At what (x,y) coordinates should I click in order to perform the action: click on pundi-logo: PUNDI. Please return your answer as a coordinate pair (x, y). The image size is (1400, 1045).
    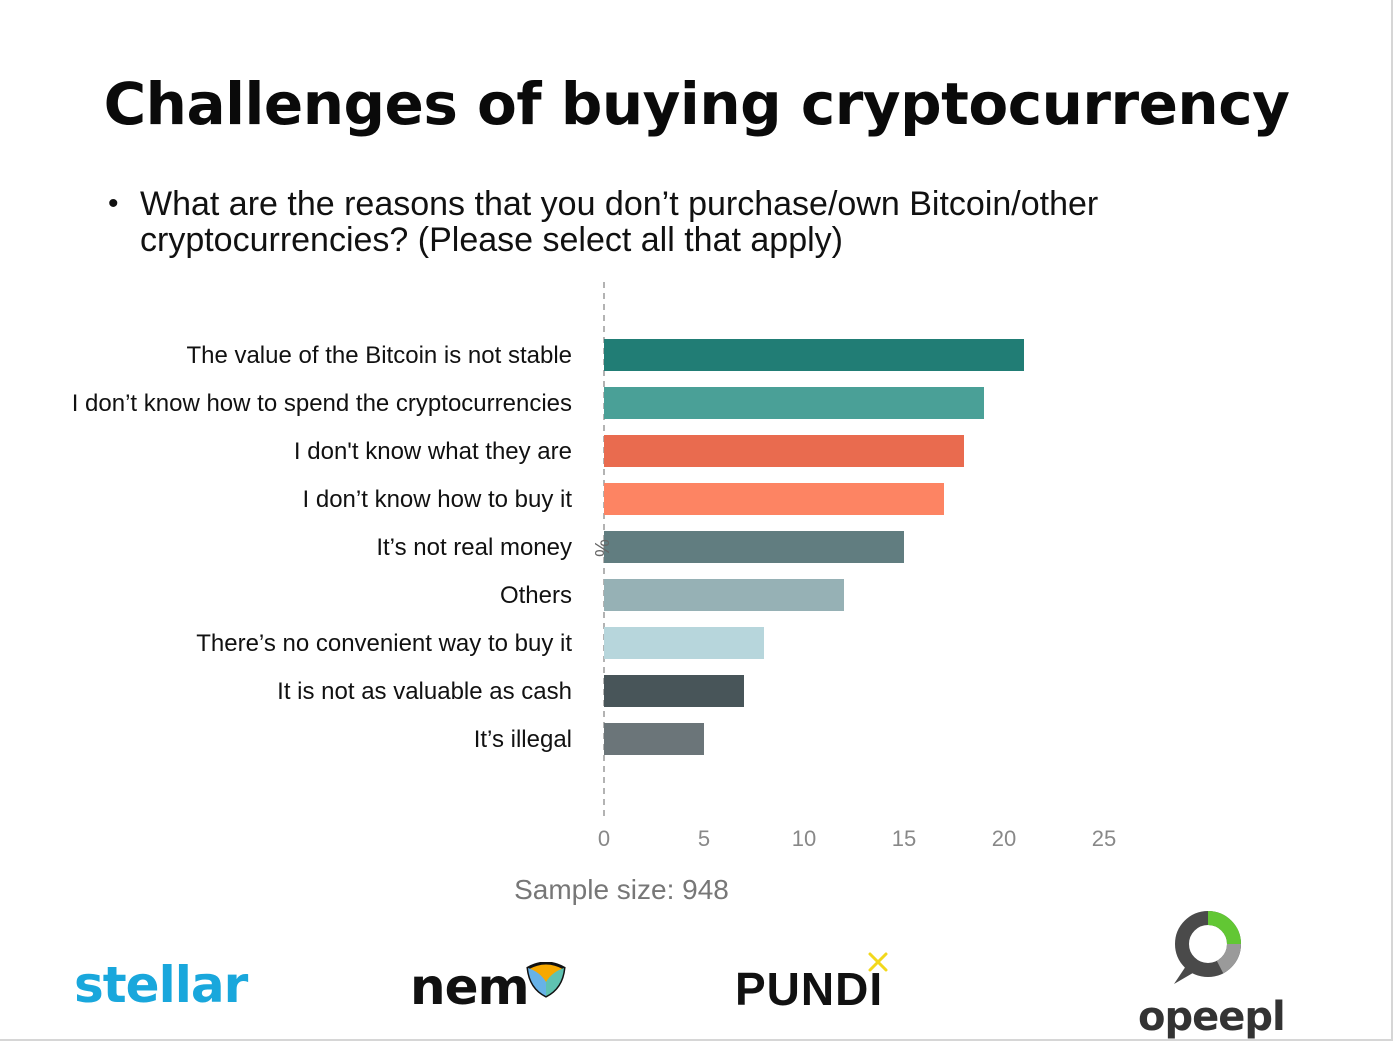
    Looking at the image, I should click on (809, 989).